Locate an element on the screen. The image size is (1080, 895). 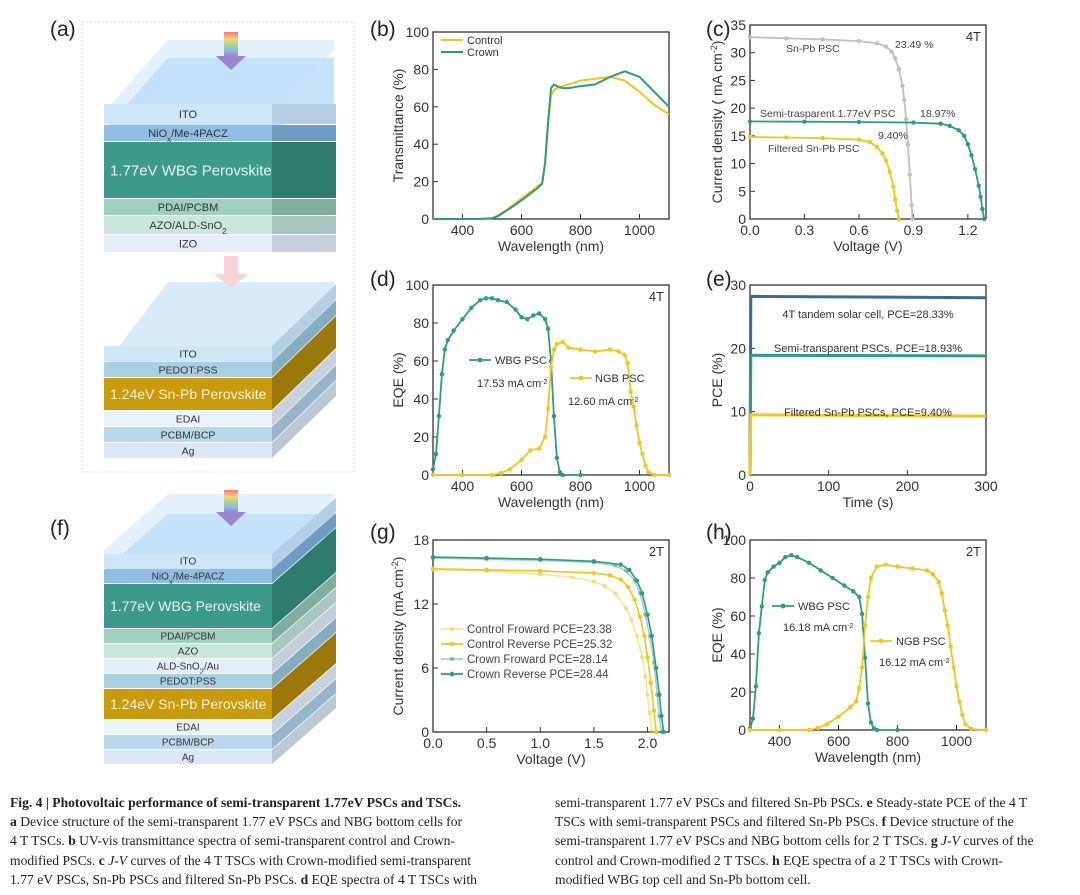
layer-label: ITO is located at coordinates (187, 354).